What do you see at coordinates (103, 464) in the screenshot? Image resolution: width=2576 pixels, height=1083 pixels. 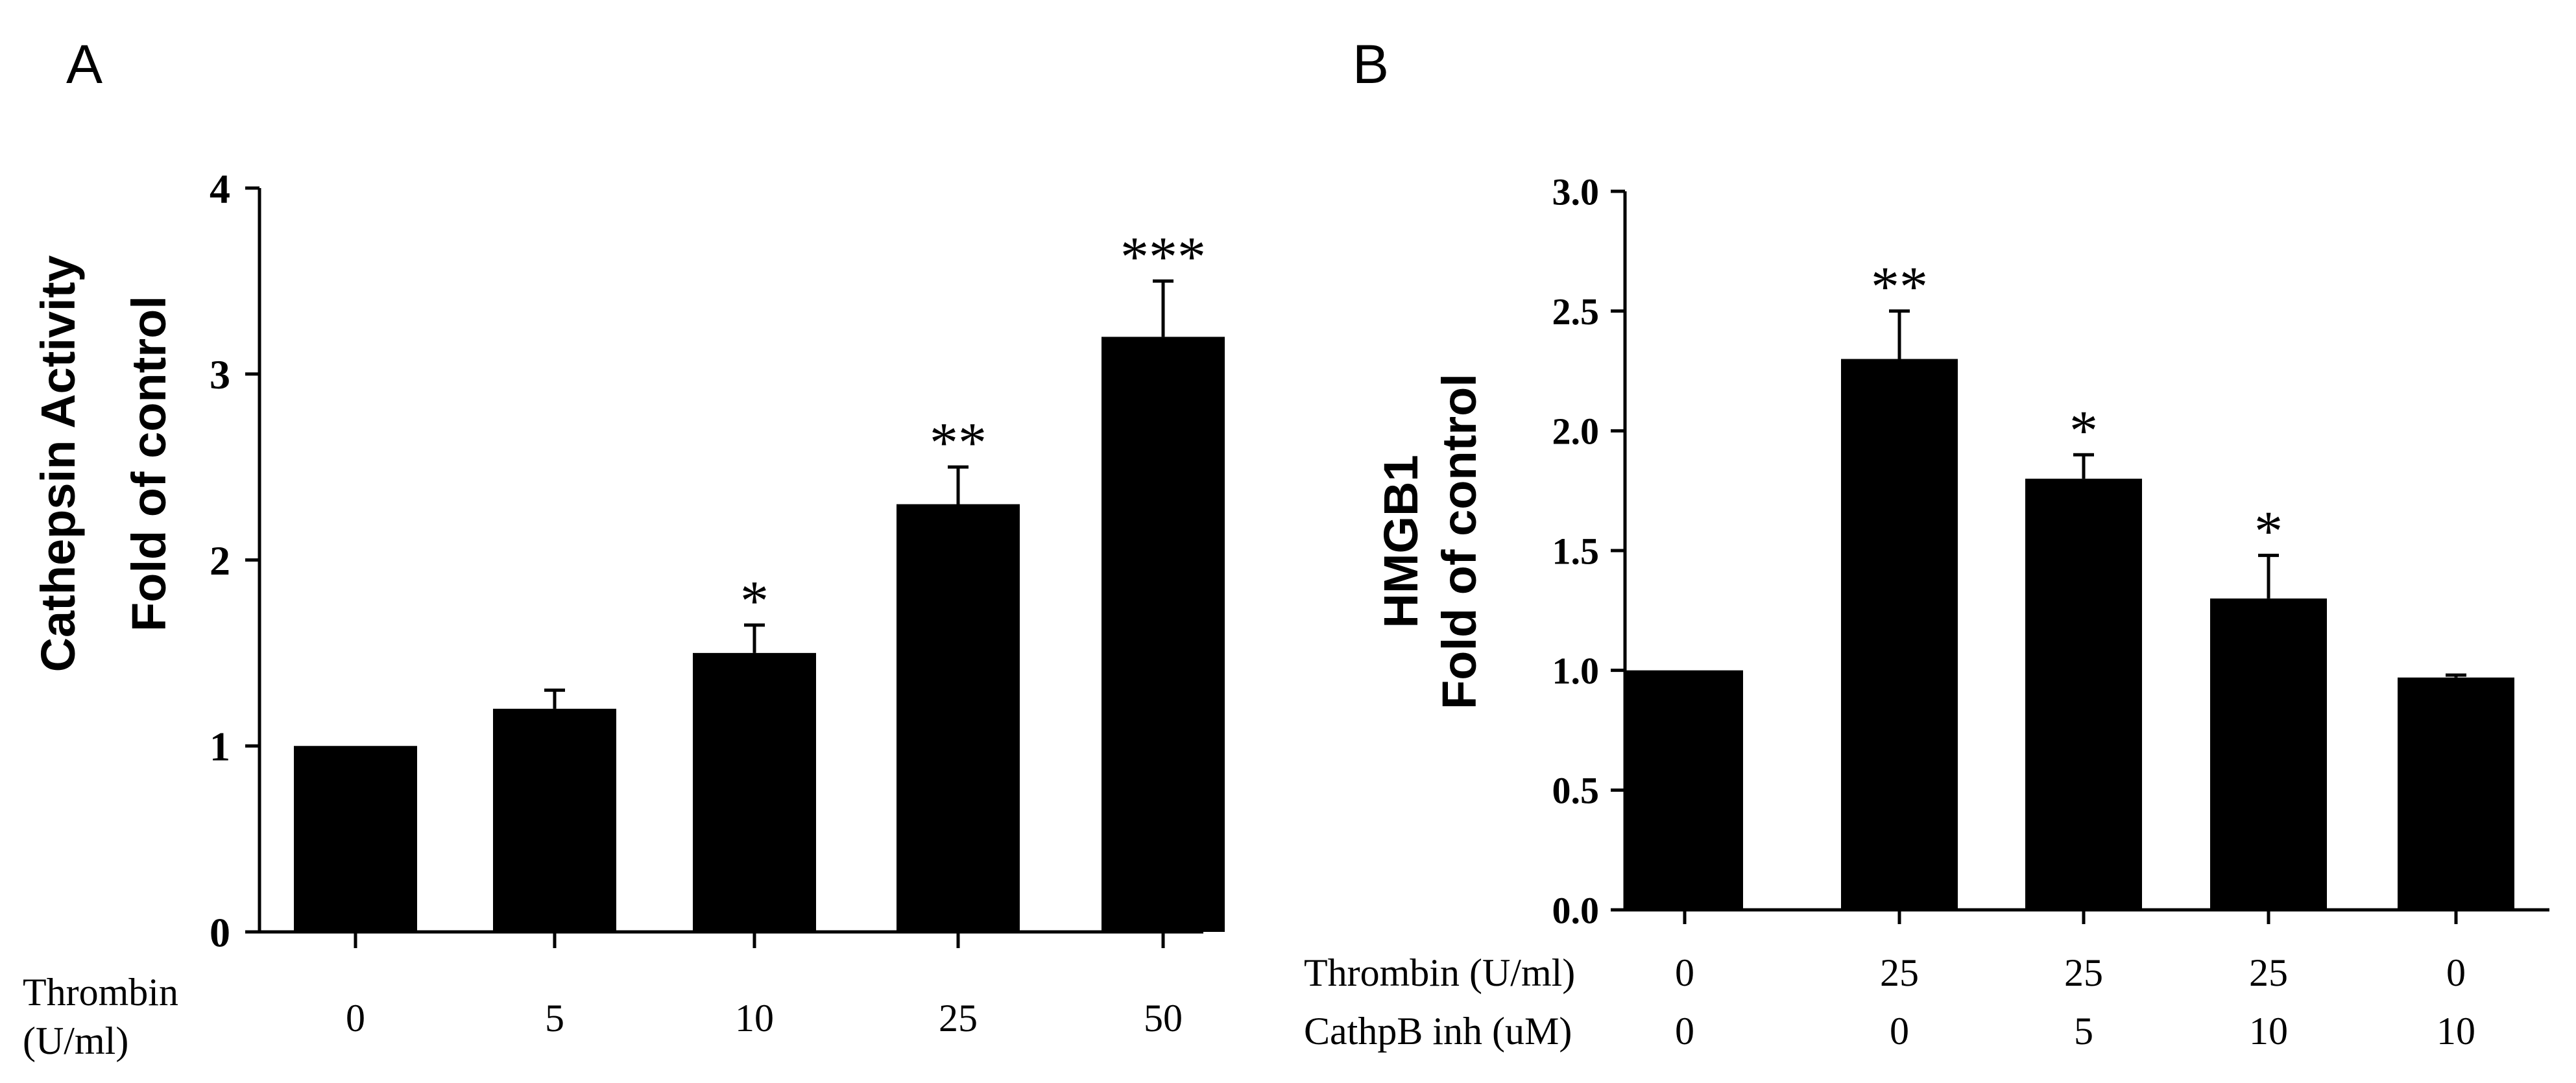 I see `panel-a-y-axis-label: Cathepsin Activity Fold of control` at bounding box center [103, 464].